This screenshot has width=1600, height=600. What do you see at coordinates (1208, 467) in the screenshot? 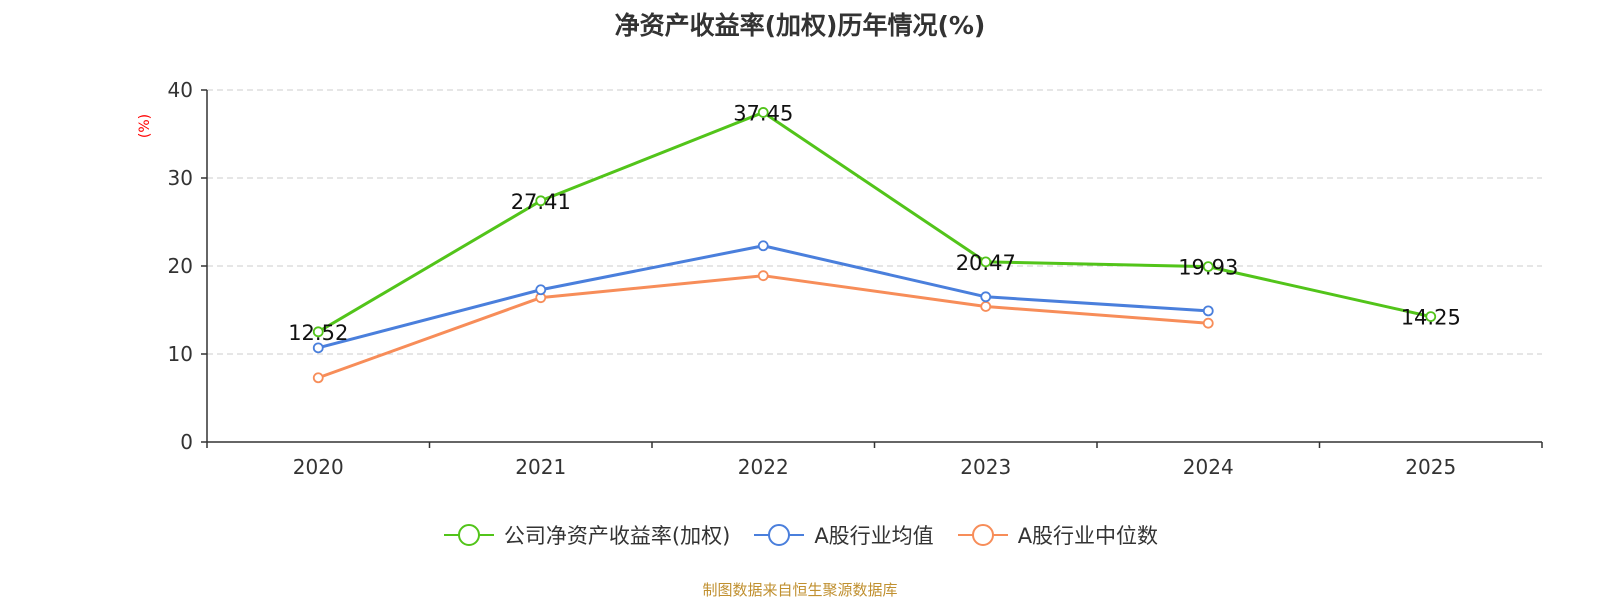
I see `x-tick-label: 2024` at bounding box center [1208, 467].